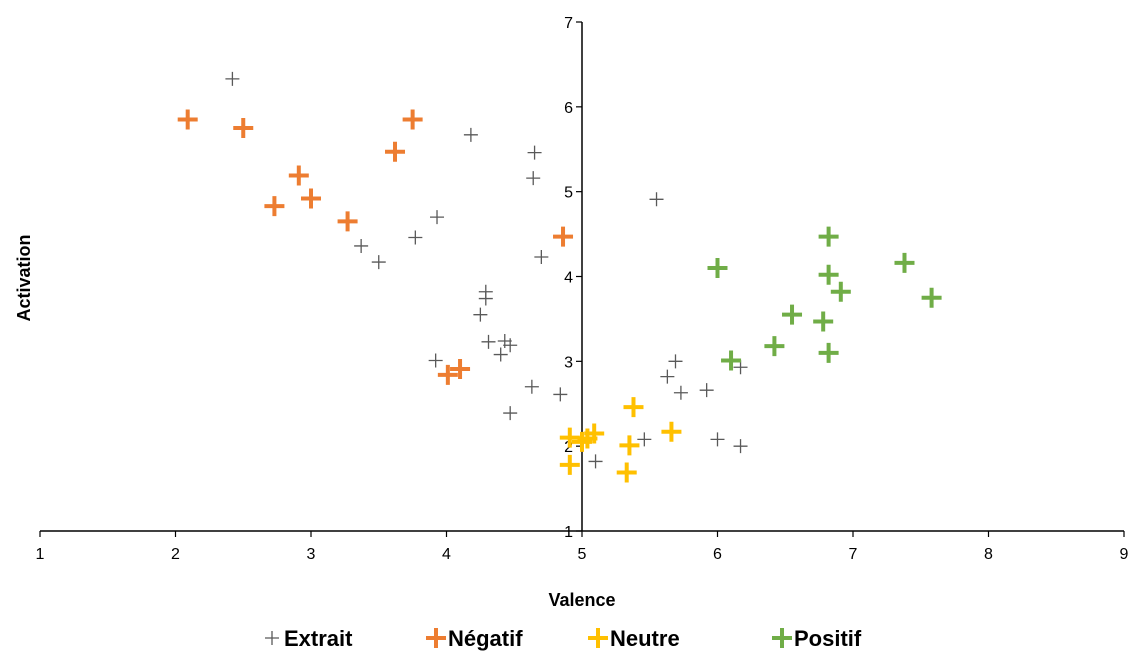  What do you see at coordinates (582, 554) in the screenshot?
I see `x-tick-label: 5` at bounding box center [582, 554].